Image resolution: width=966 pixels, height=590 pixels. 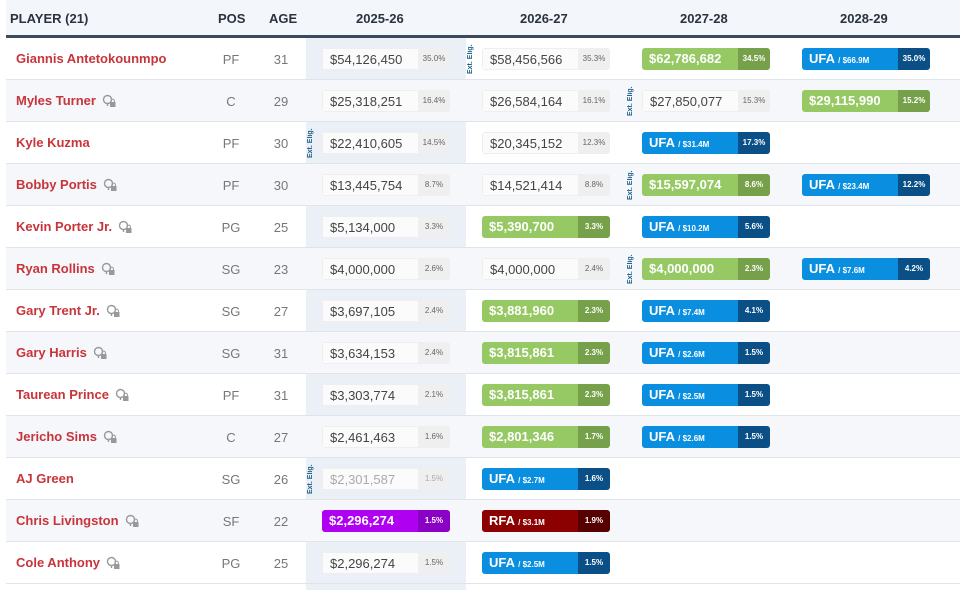 What do you see at coordinates (546, 59) in the screenshot?
I see `salary-cell-2026-27: $58,456,566 35.3%` at bounding box center [546, 59].